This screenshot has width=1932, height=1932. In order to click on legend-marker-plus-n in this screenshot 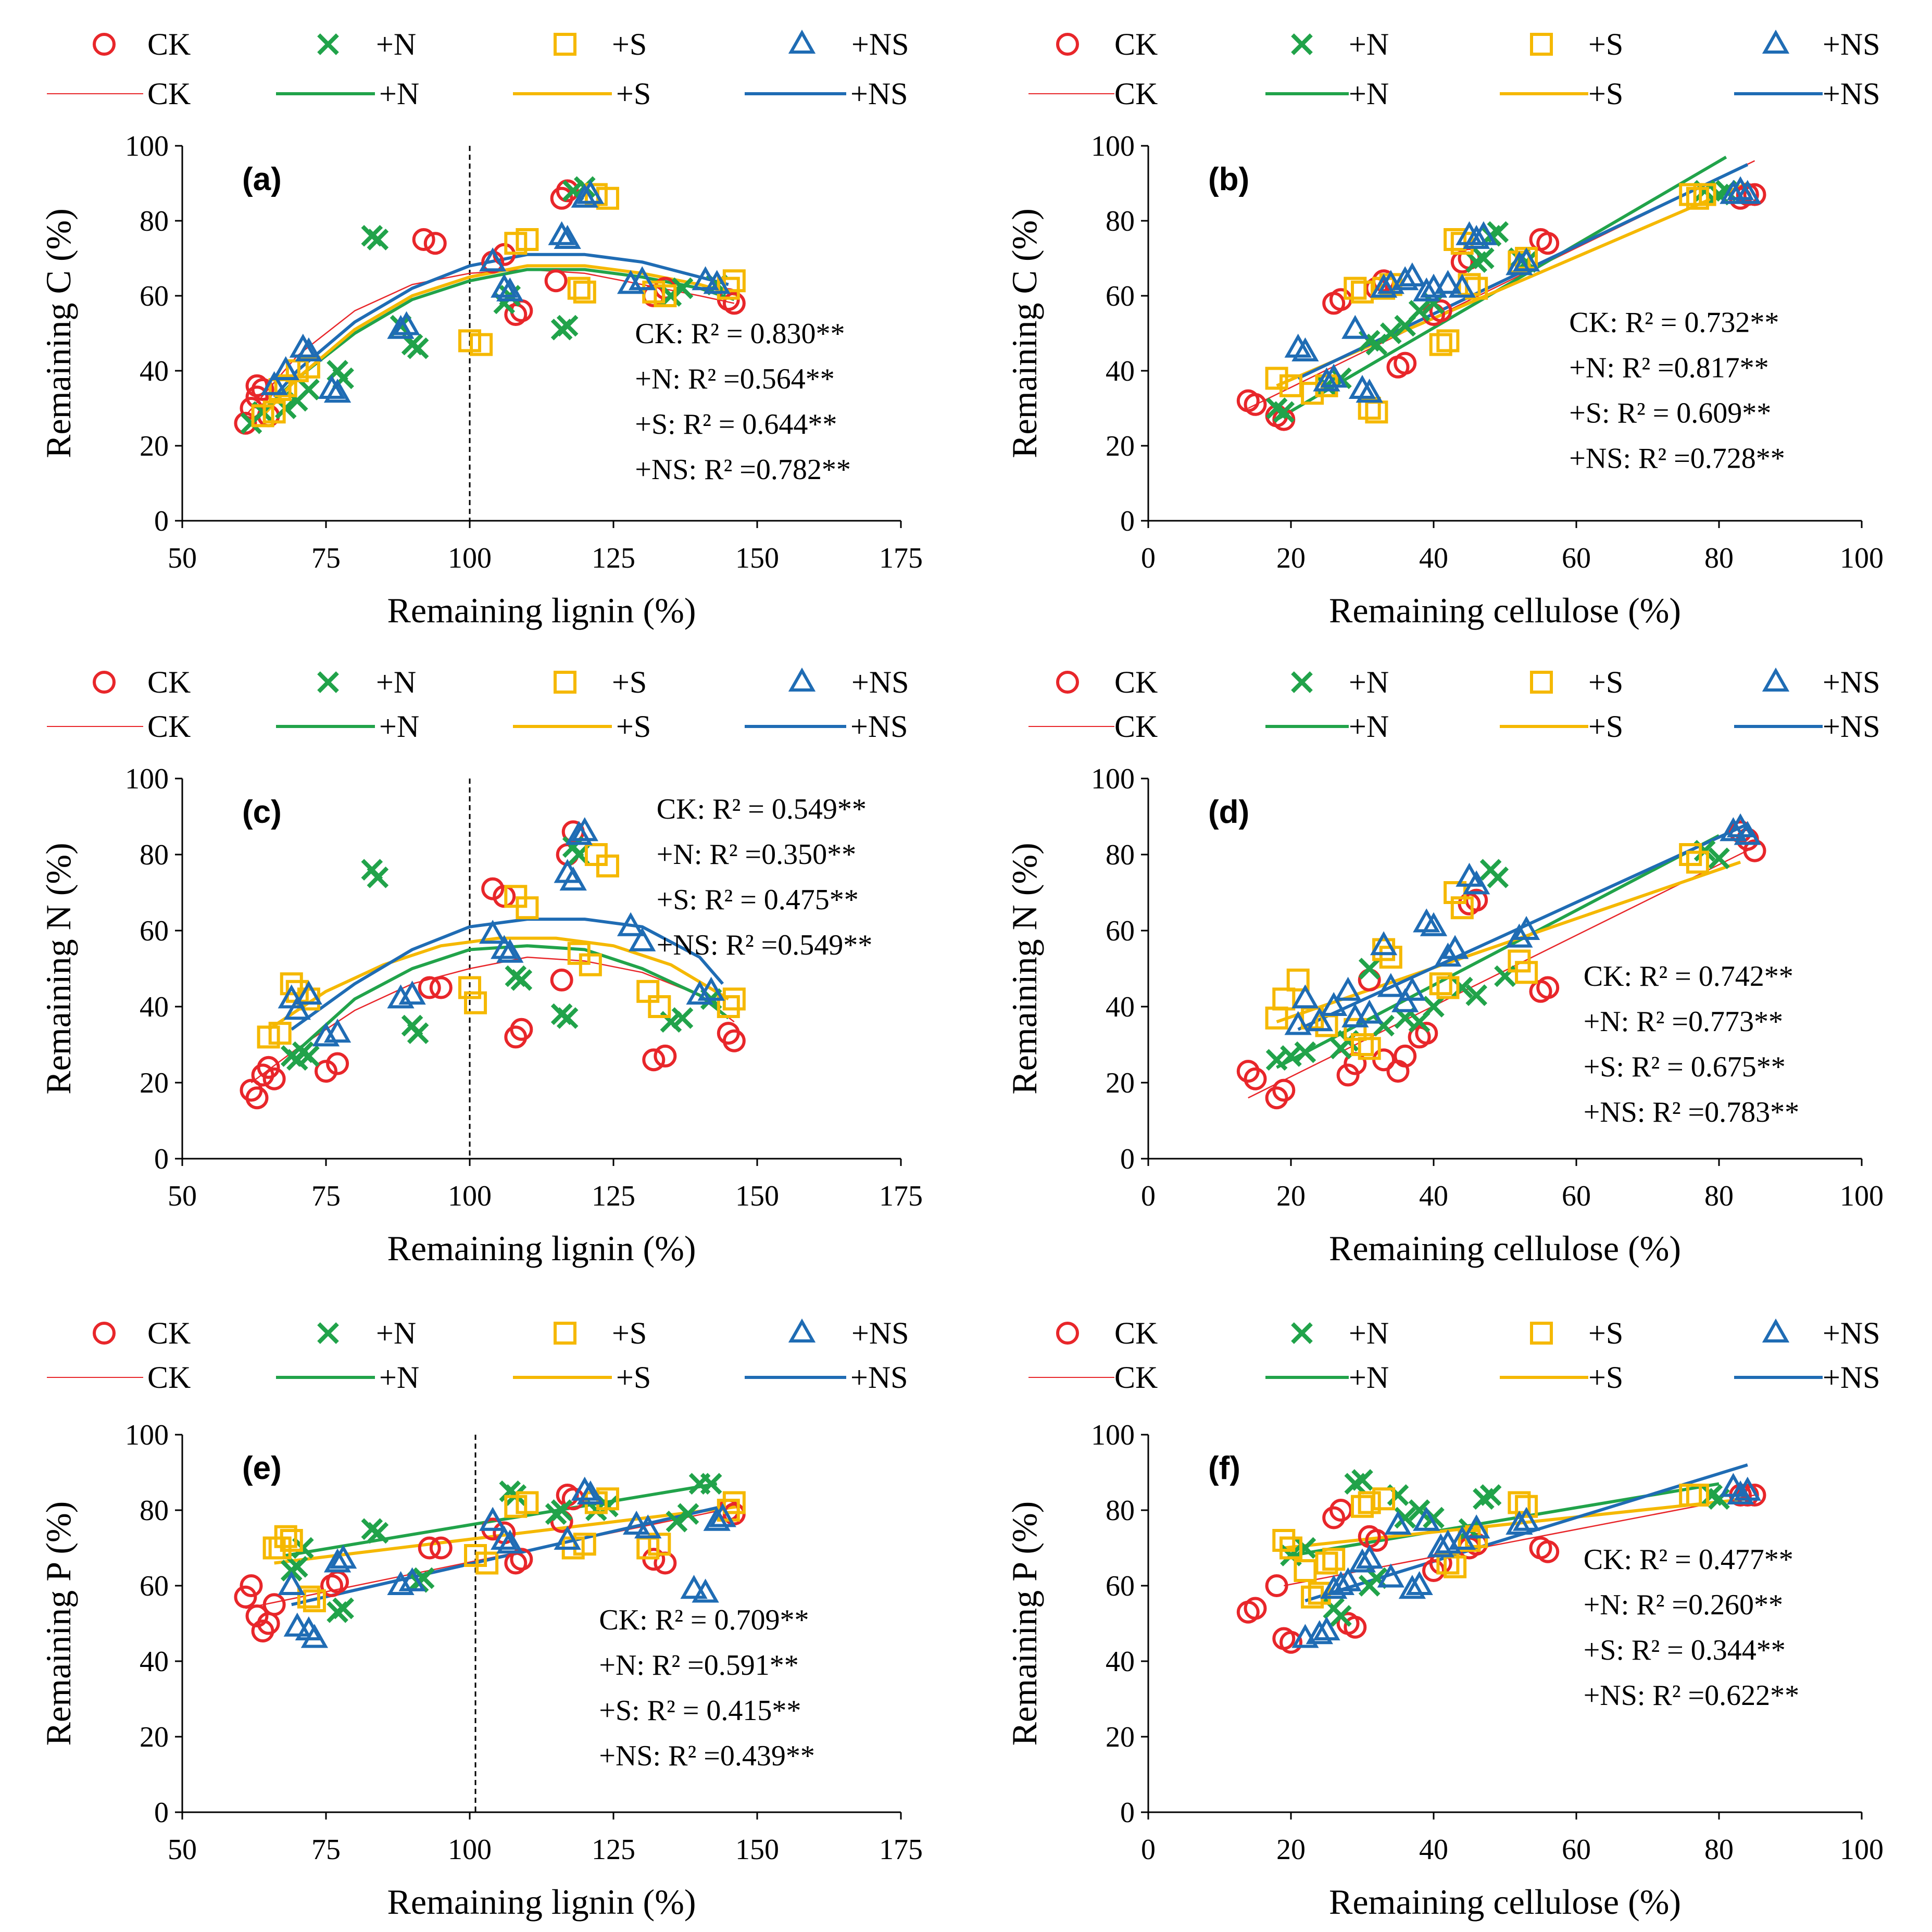, I will do `click(1302, 44)`.